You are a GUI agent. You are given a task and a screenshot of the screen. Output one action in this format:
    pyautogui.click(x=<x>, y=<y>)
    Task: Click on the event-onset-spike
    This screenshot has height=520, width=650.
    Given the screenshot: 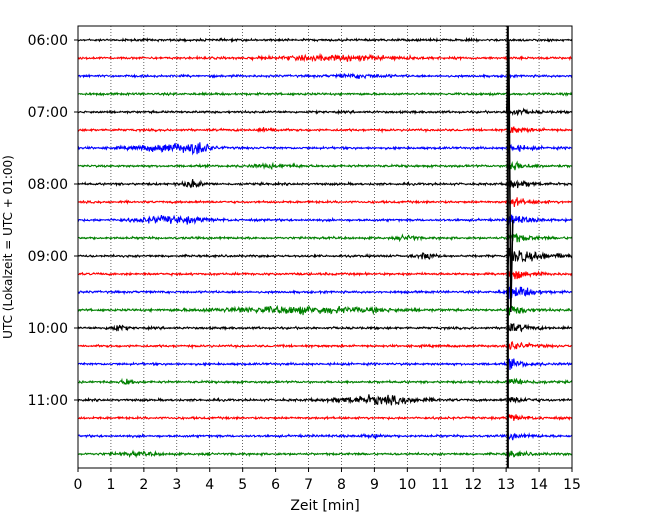 What is the action you would take?
    pyautogui.click(x=509, y=177)
    